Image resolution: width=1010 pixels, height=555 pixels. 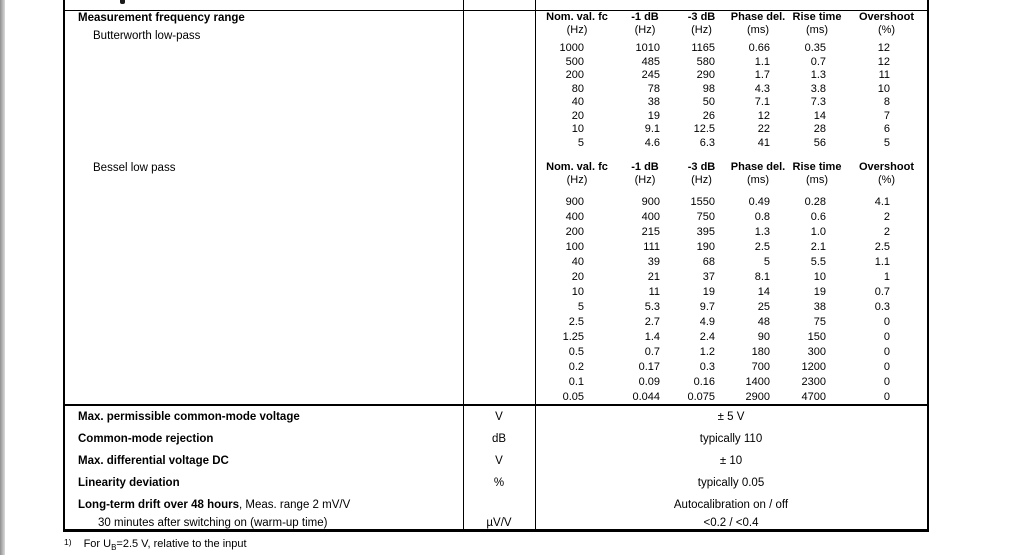 What do you see at coordinates (732, 397) in the screenshot?
I see `freq-data-row: 0.05 0.044 0.075 2900 4700 0` at bounding box center [732, 397].